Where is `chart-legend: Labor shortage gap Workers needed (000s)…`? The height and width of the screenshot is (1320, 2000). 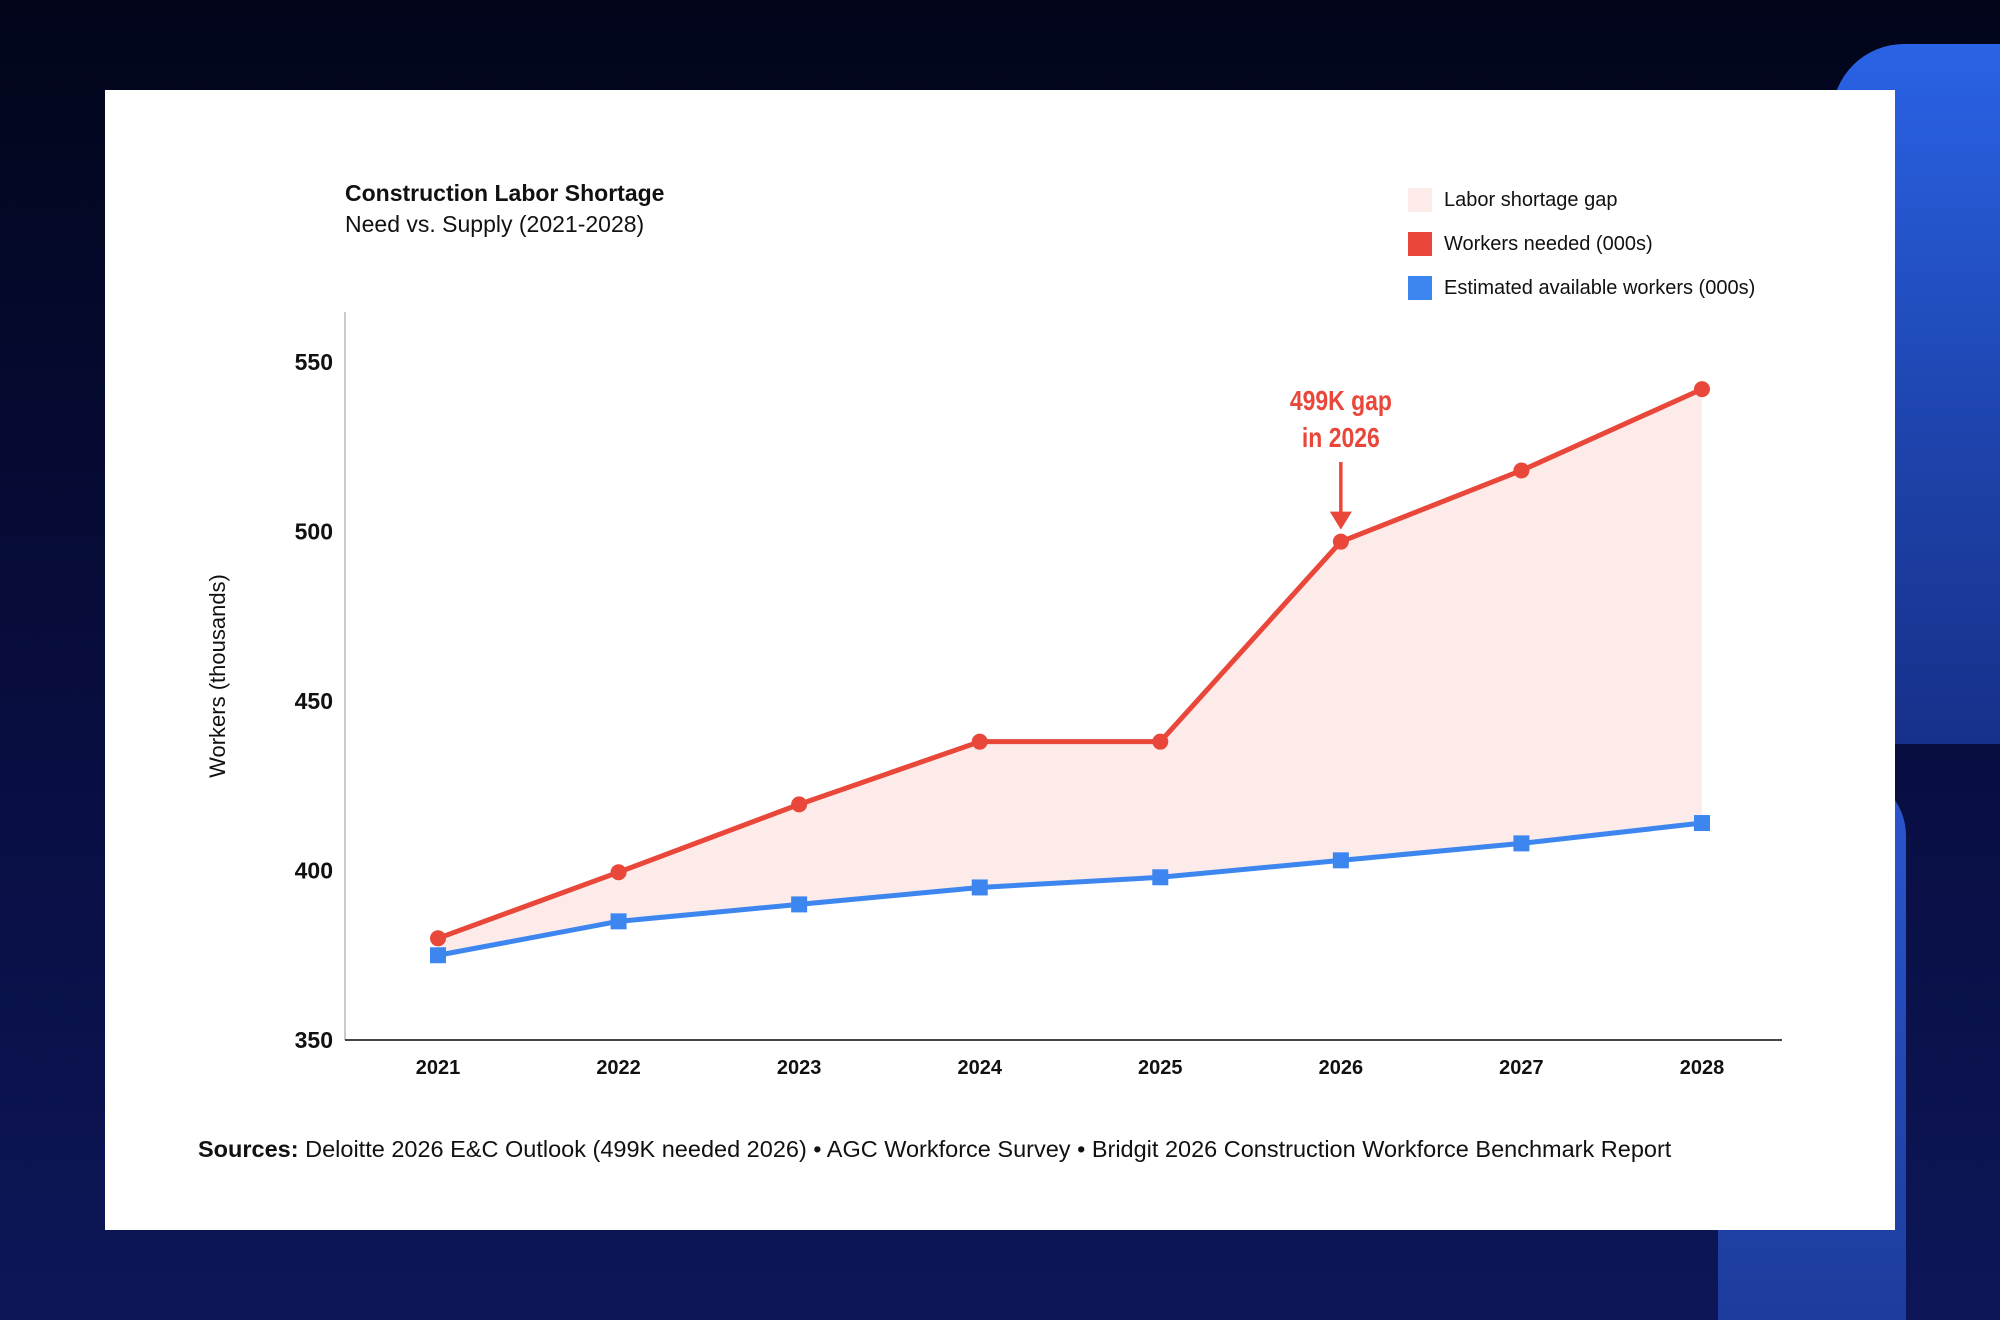
chart-legend: Labor shortage gap Workers needed (000s)… is located at coordinates (1581, 244).